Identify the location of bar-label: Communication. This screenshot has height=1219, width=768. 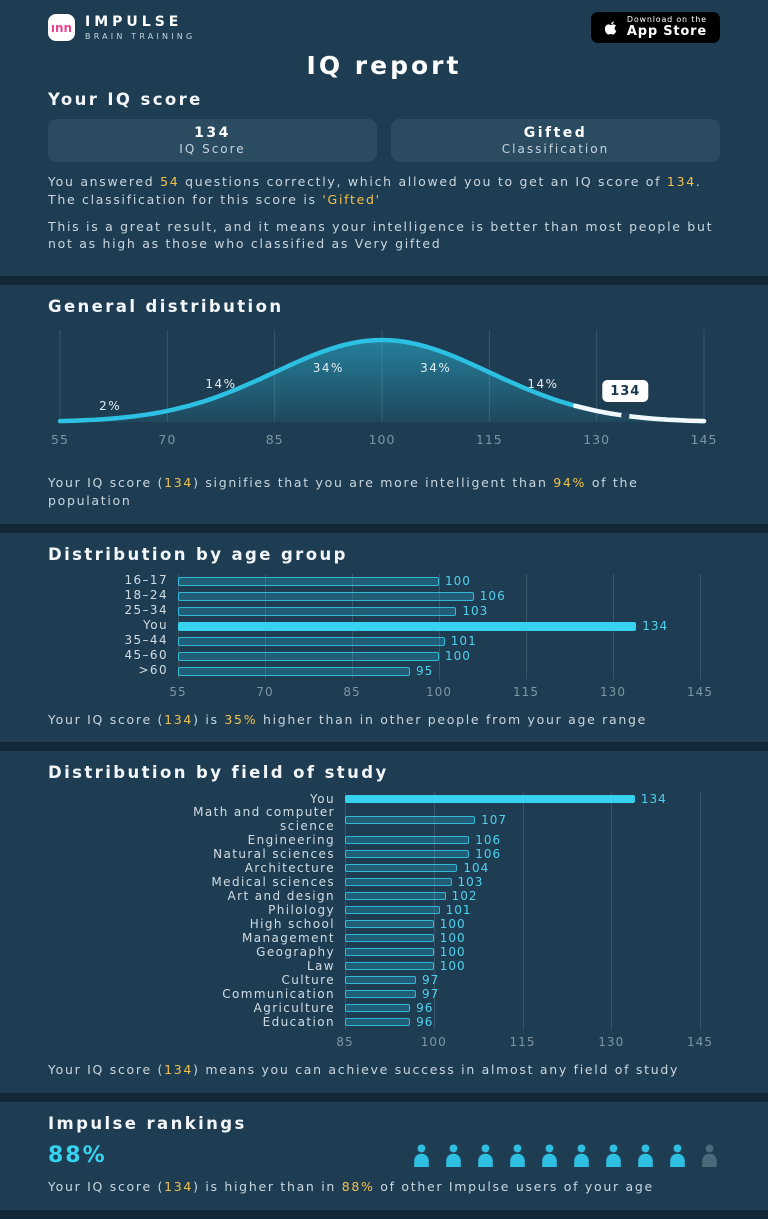
(278, 993).